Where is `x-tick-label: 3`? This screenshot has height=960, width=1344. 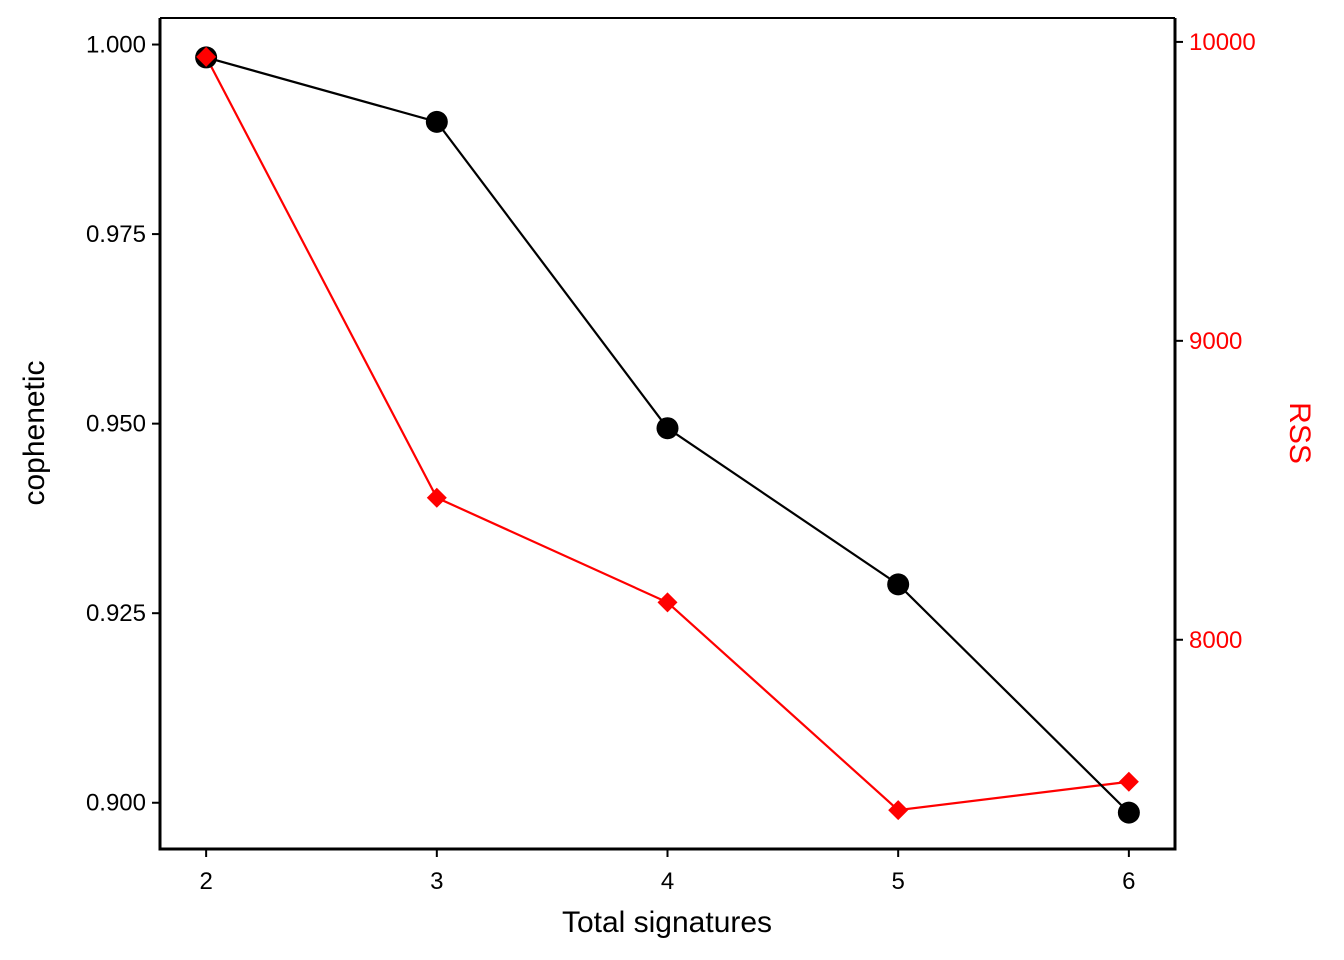 x-tick-label: 3 is located at coordinates (436, 881).